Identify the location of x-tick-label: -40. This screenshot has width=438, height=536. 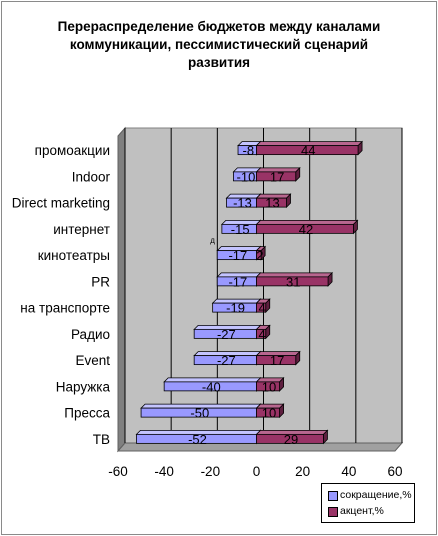
(164, 471).